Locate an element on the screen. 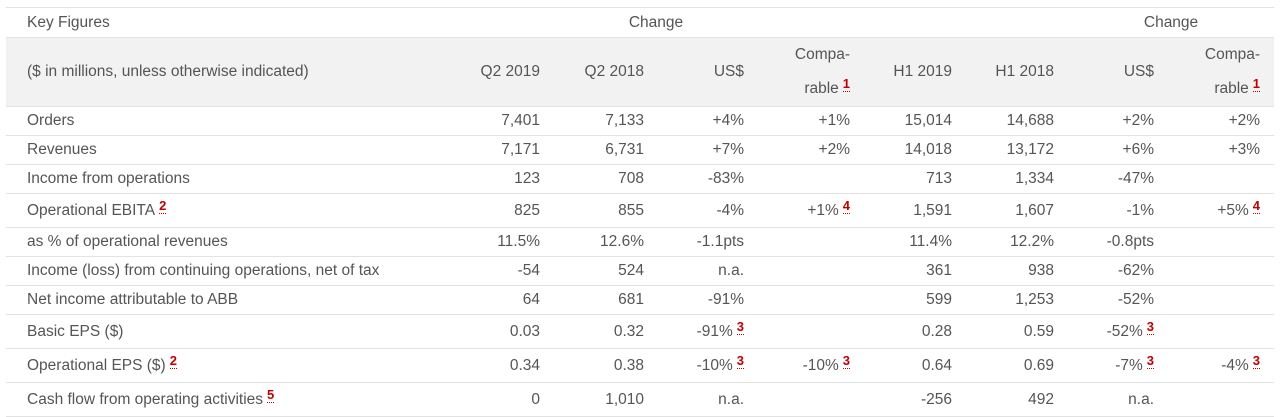 The height and width of the screenshot is (417, 1280). cell-value: 825 is located at coordinates (527, 210).